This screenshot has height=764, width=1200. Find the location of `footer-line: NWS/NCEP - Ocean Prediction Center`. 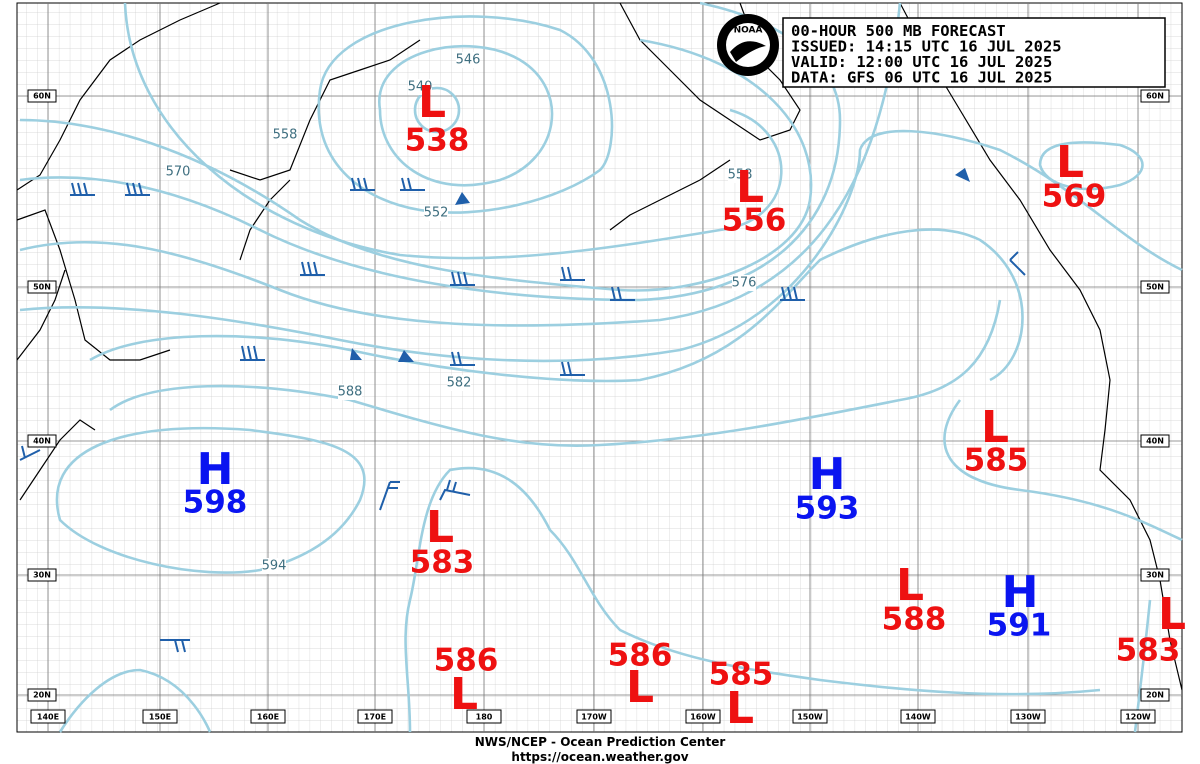

footer-line: NWS/NCEP - Ocean Prediction Center is located at coordinates (600, 742).